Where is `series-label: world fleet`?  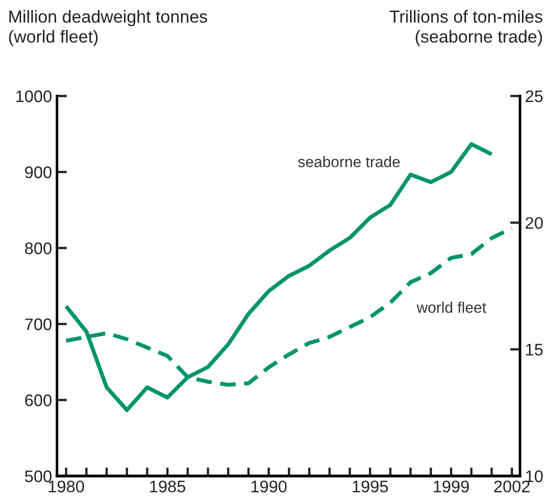
series-label: world fleet is located at coordinates (451, 307).